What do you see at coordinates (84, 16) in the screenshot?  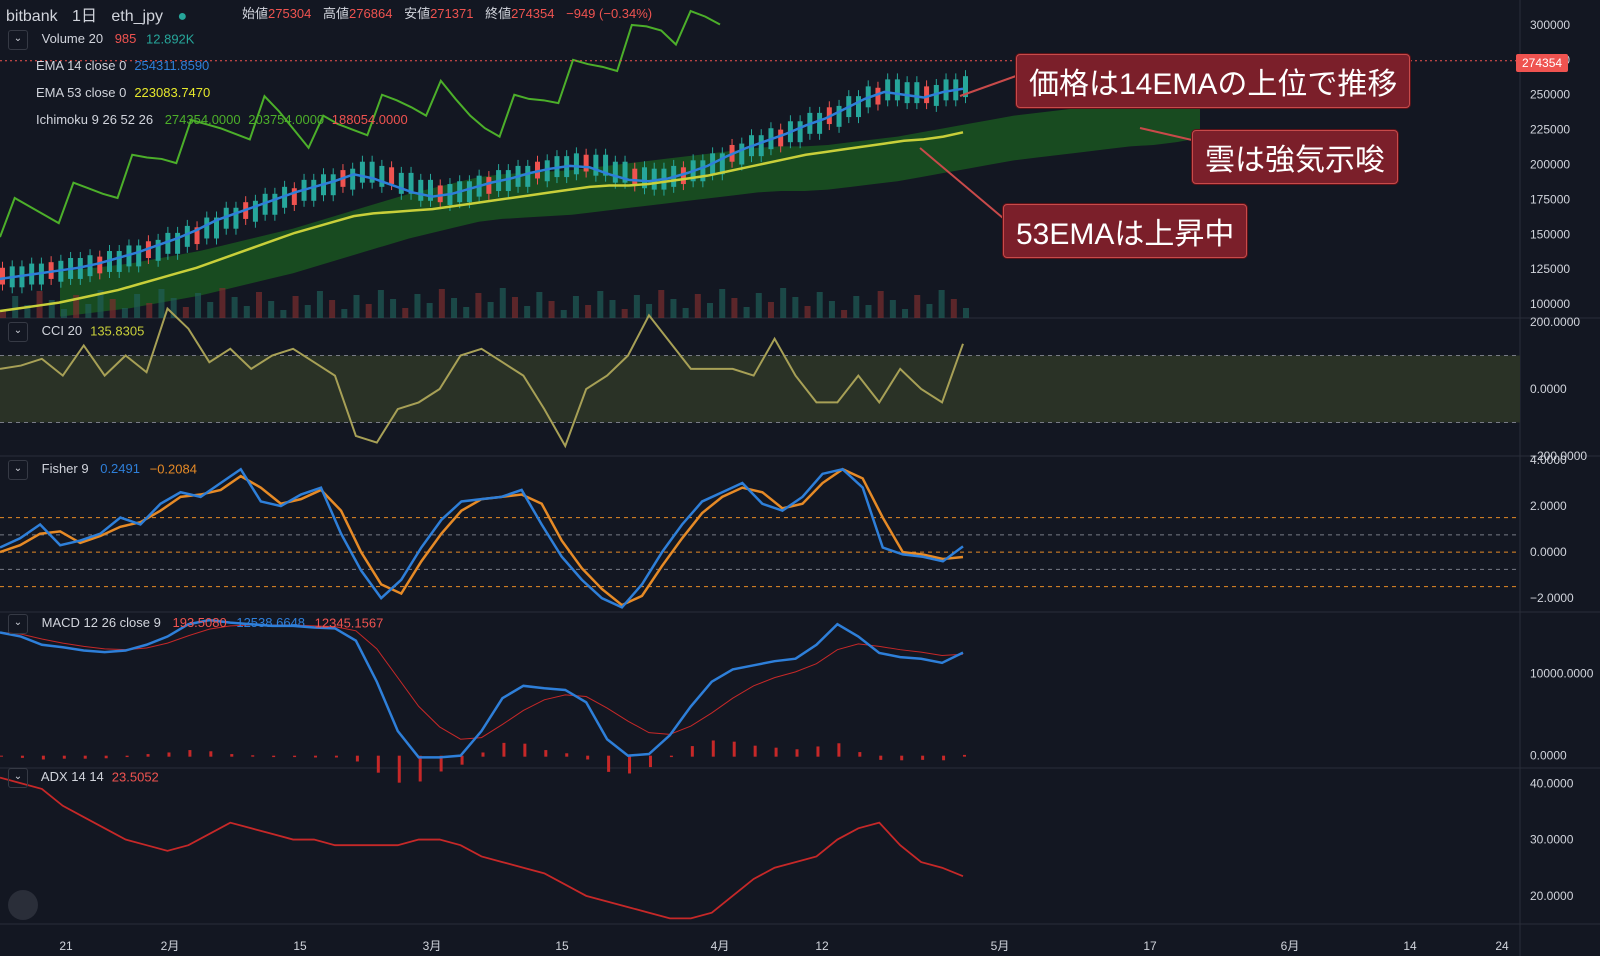 I see `interval: 1日` at bounding box center [84, 16].